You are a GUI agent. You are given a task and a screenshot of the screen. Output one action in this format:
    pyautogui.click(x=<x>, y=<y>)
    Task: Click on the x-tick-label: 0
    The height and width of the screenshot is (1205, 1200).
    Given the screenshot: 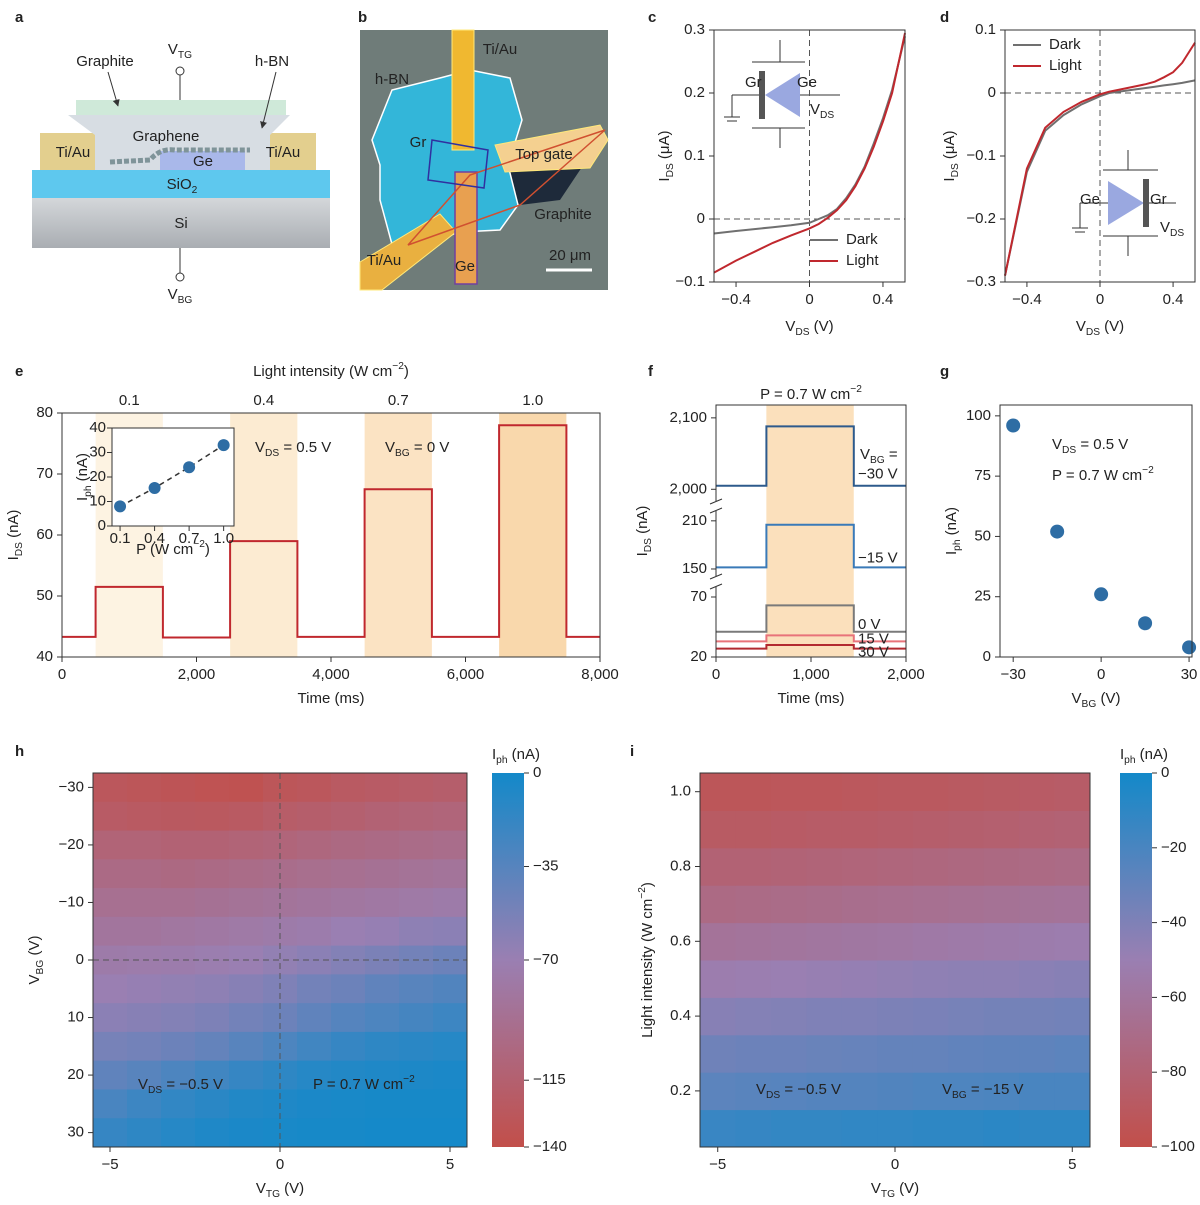 What is the action you would take?
    pyautogui.click(x=809, y=299)
    